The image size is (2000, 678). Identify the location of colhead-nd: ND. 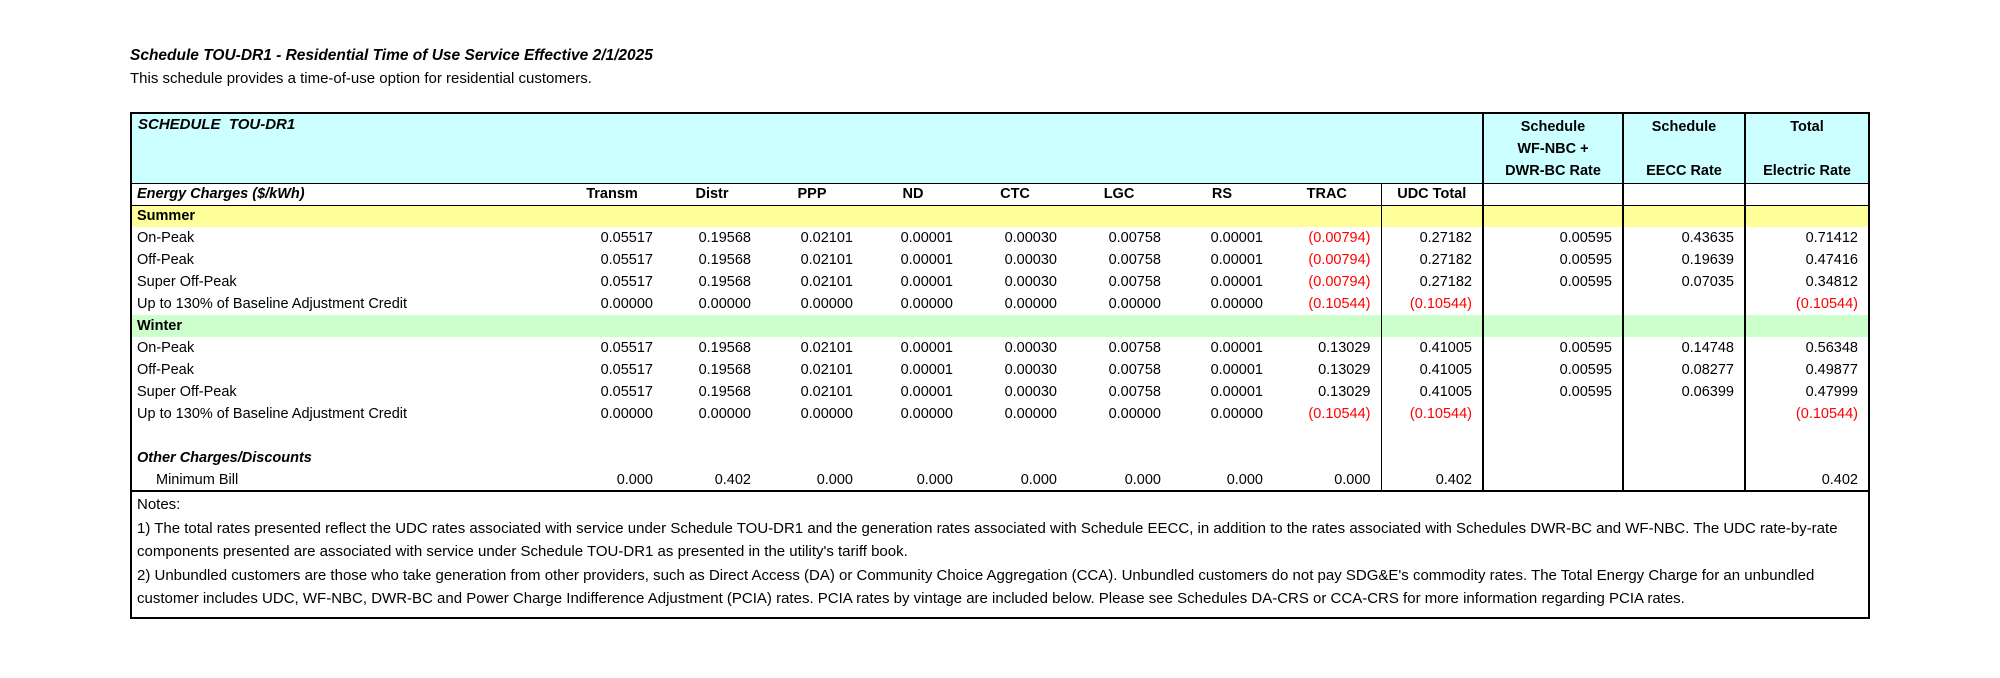
(913, 194).